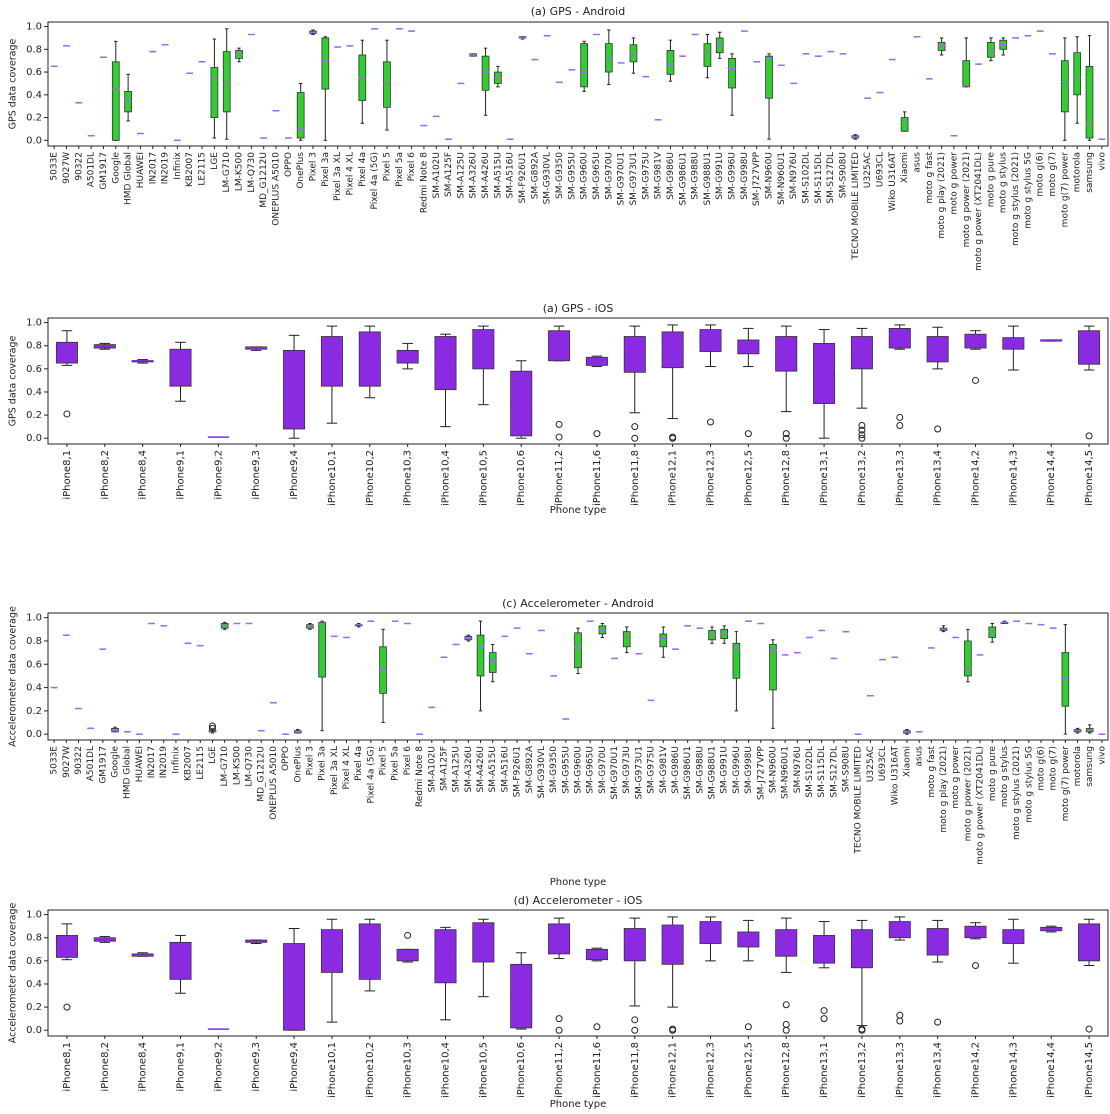 The height and width of the screenshot is (1114, 1110). What do you see at coordinates (67, 762) in the screenshot?
I see `x-tick-label: 9027W` at bounding box center [67, 762].